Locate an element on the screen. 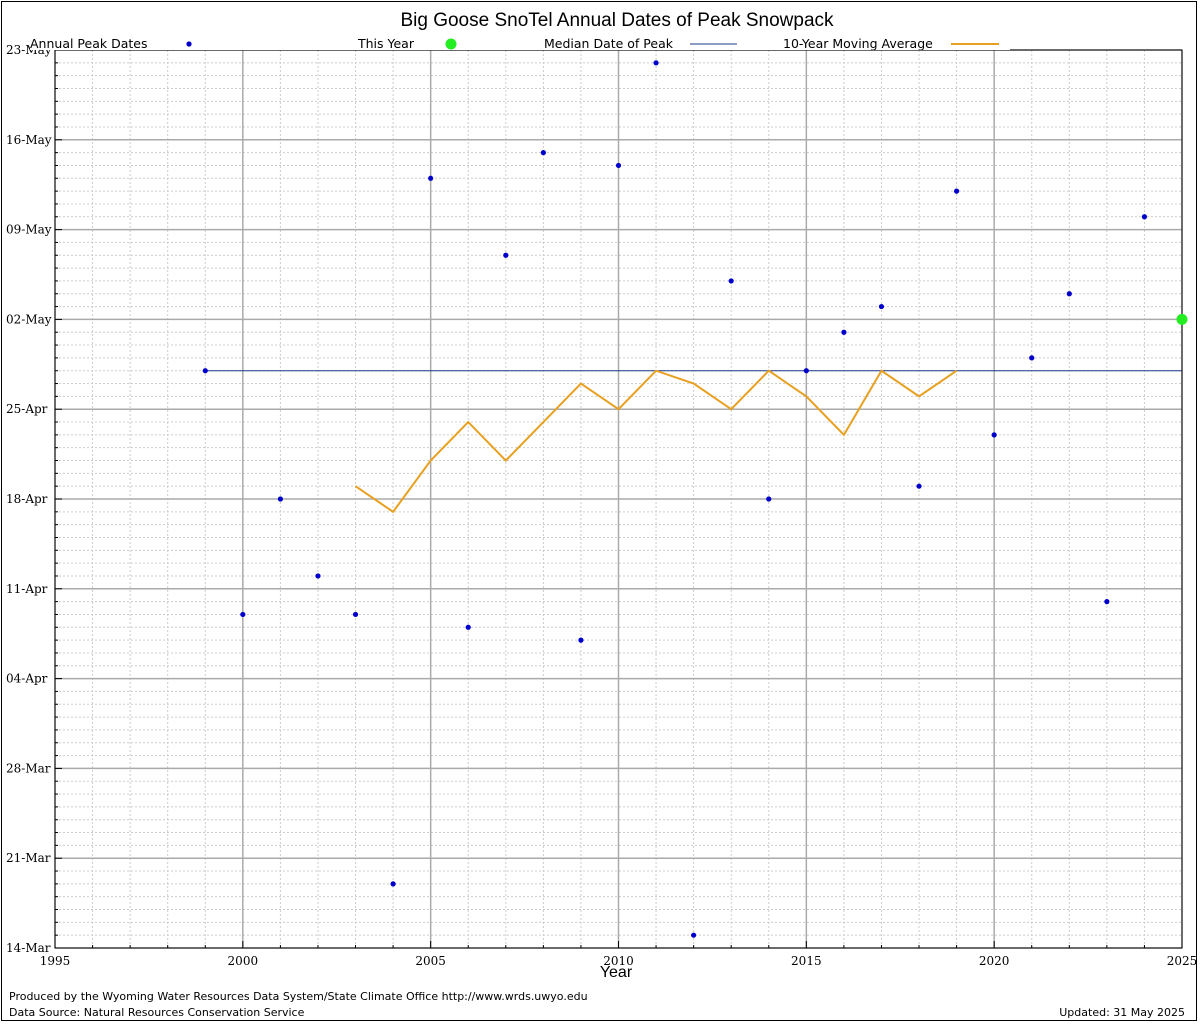 This screenshot has height=1024, width=1200. legend-label-moving-average: 10-Year Moving Average is located at coordinates (858, 43).